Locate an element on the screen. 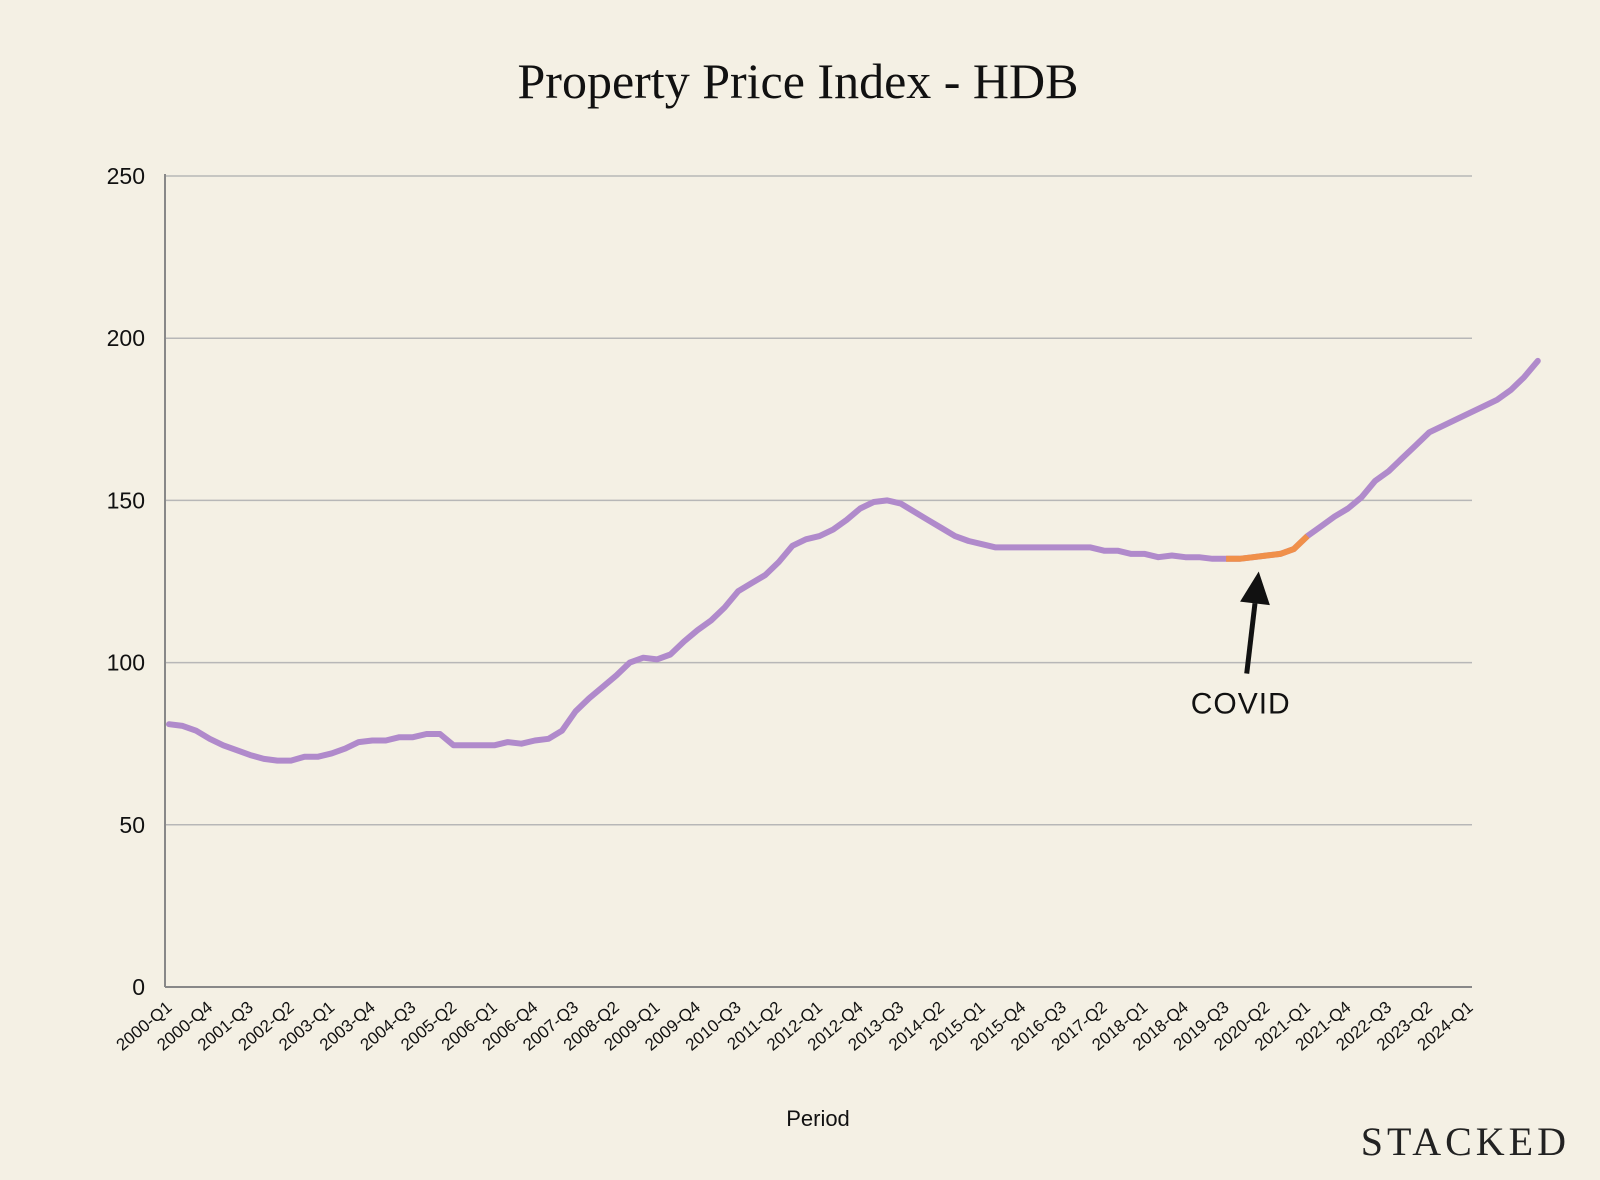 The height and width of the screenshot is (1180, 1600). covid-annotation: COVID is located at coordinates (1241, 646).